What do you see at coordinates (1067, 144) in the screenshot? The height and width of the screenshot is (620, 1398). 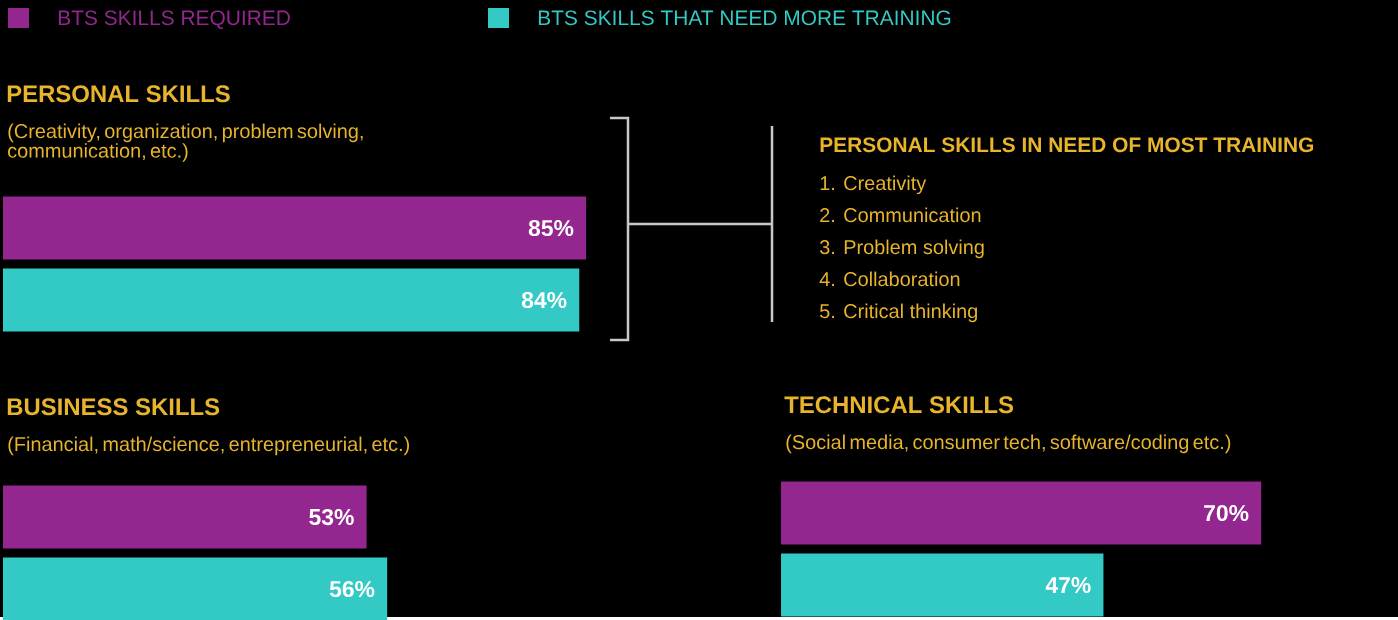 I see `text: PERSONAL SKILLS IN NEED OF MOST TRAINING` at bounding box center [1067, 144].